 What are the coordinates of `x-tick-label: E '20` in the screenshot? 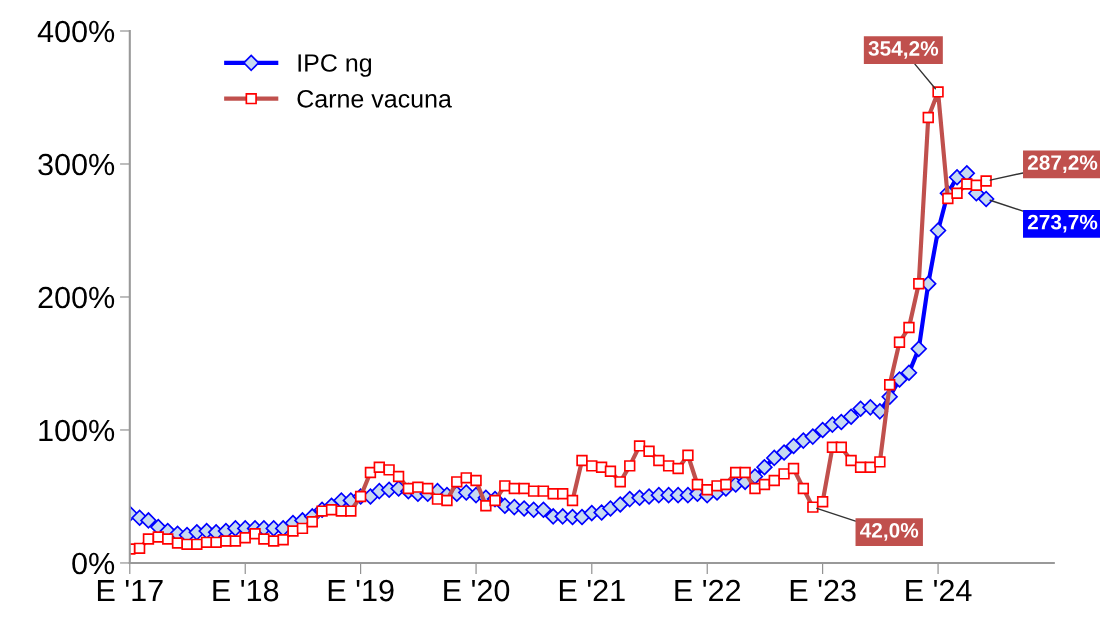 It's located at (477, 590).